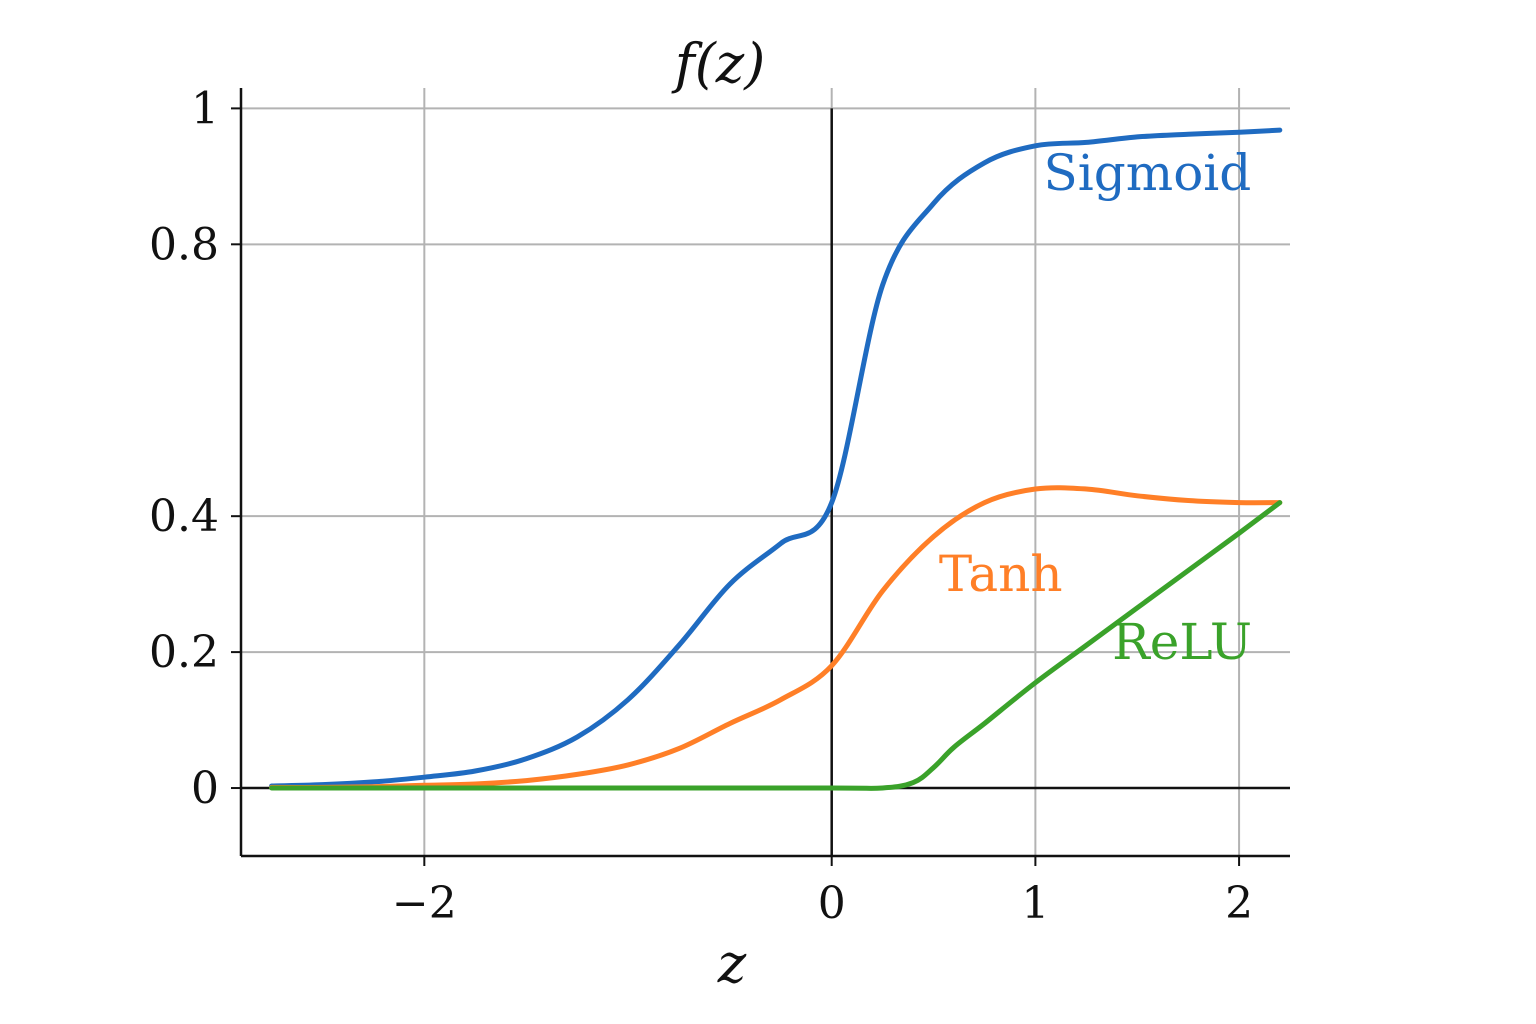  What do you see at coordinates (1182, 642) in the screenshot?
I see `series-label-relu: ReLU` at bounding box center [1182, 642].